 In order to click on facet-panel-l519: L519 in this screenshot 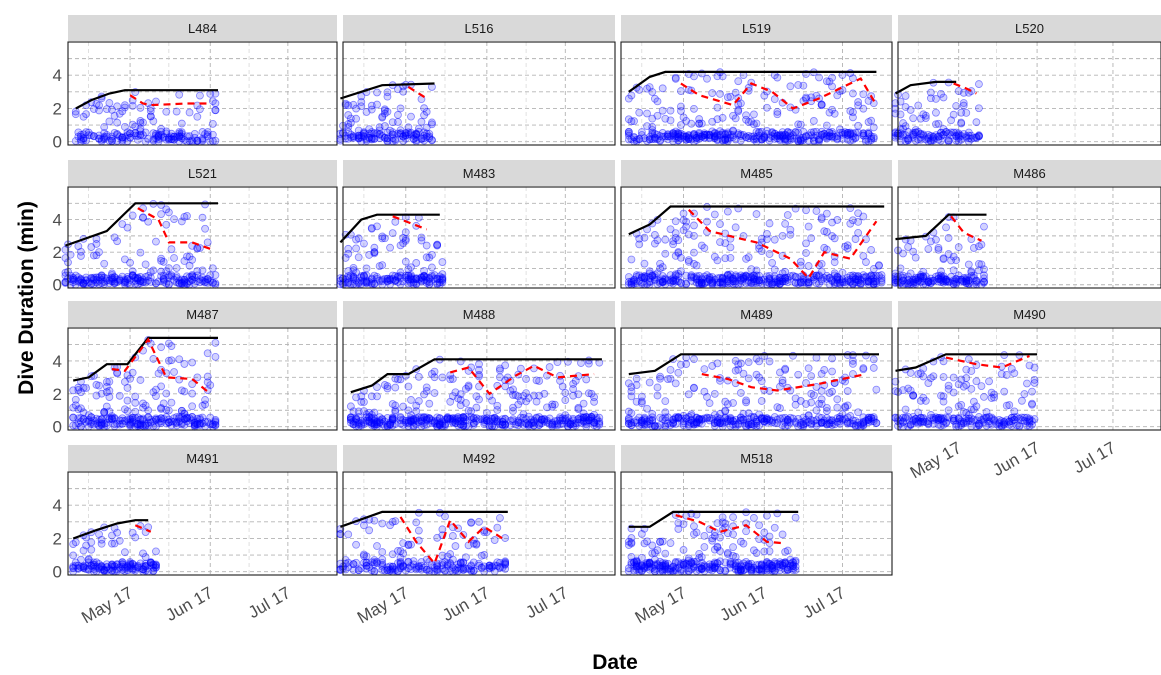, I will do `click(756, 80)`.